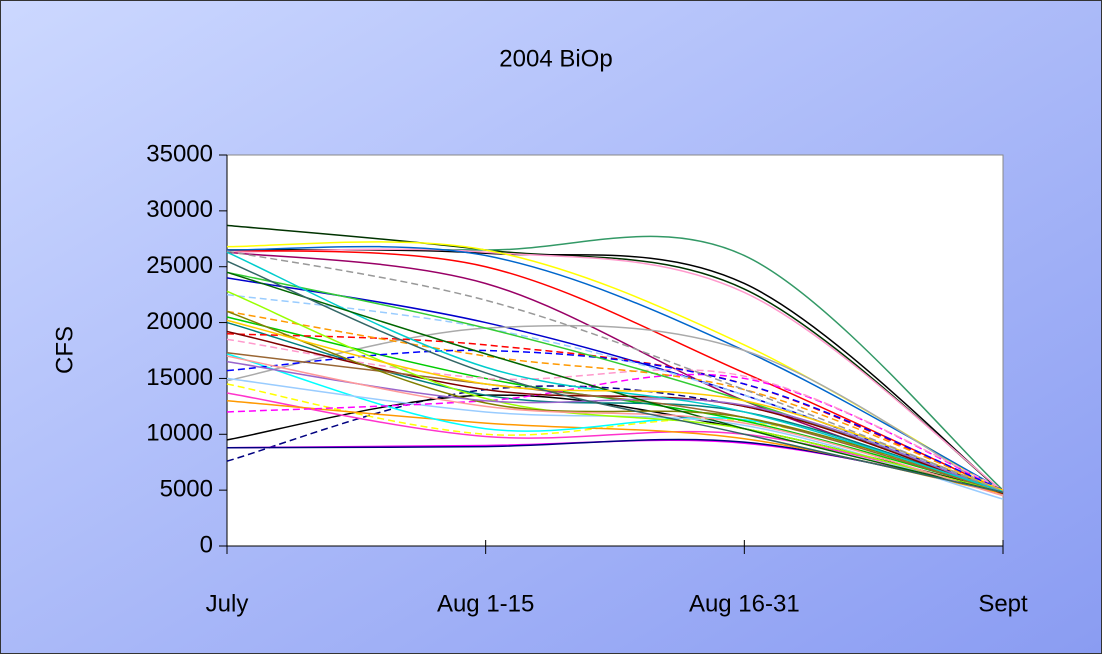 The image size is (1103, 655). Describe the element at coordinates (179, 153) in the screenshot. I see `y-tick-label: 35000` at that location.